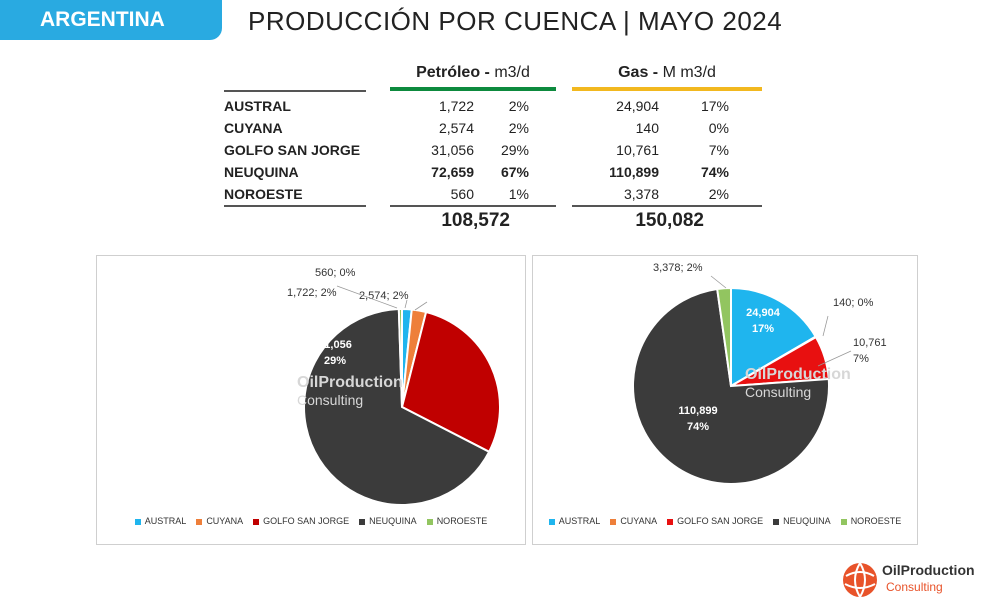 The width and height of the screenshot is (992, 604). What do you see at coordinates (514, 172) in the screenshot?
I see `oil-percent: 67%` at bounding box center [514, 172].